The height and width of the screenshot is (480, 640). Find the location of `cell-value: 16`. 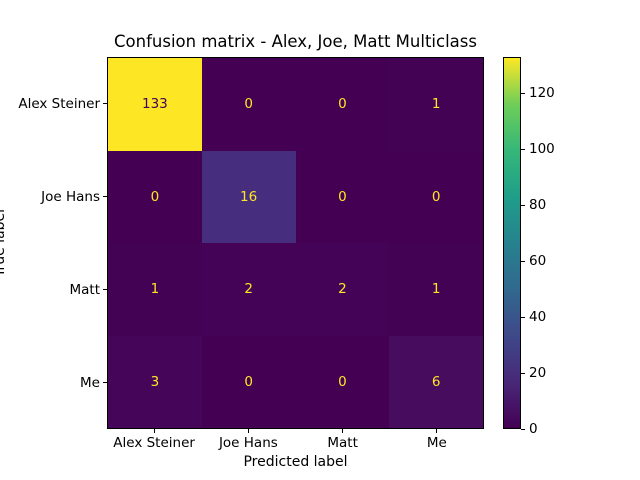

cell-value: 16 is located at coordinates (249, 196).